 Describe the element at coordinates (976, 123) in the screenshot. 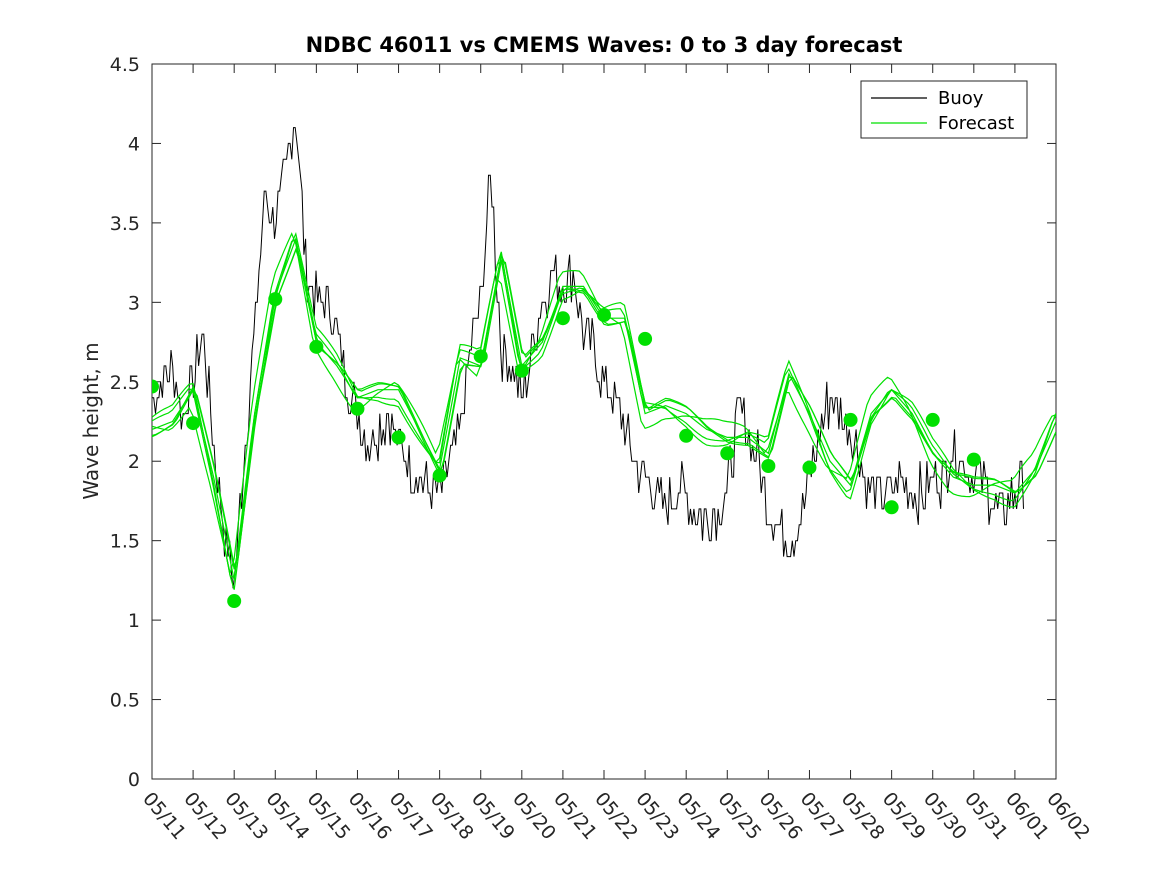

I see `legend-label: Forecast` at that location.